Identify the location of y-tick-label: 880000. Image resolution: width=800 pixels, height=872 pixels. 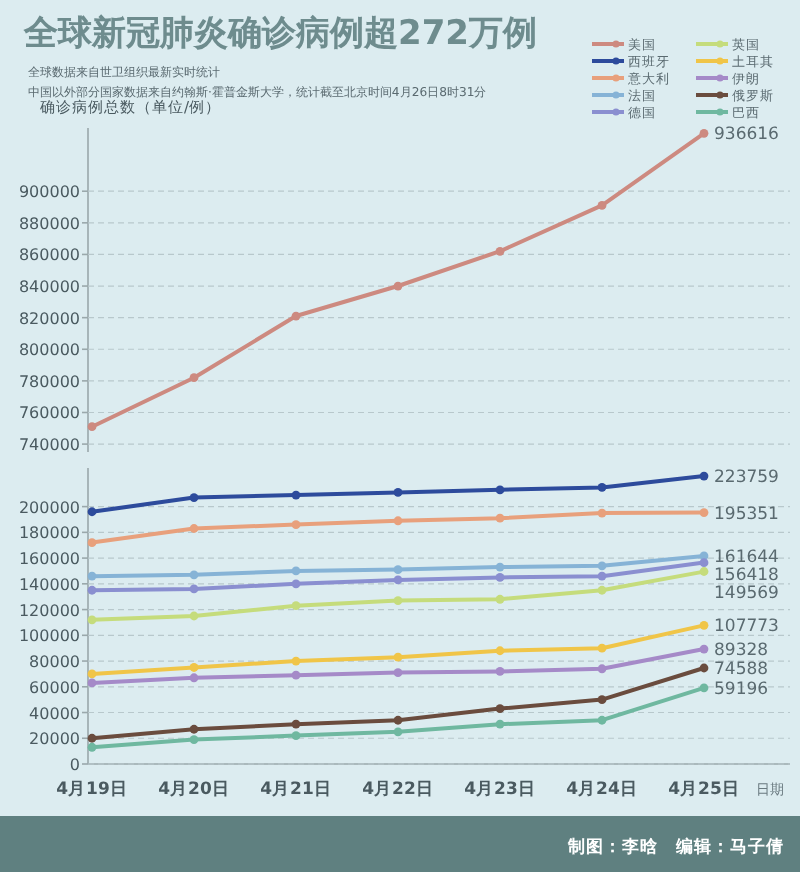
(49, 223).